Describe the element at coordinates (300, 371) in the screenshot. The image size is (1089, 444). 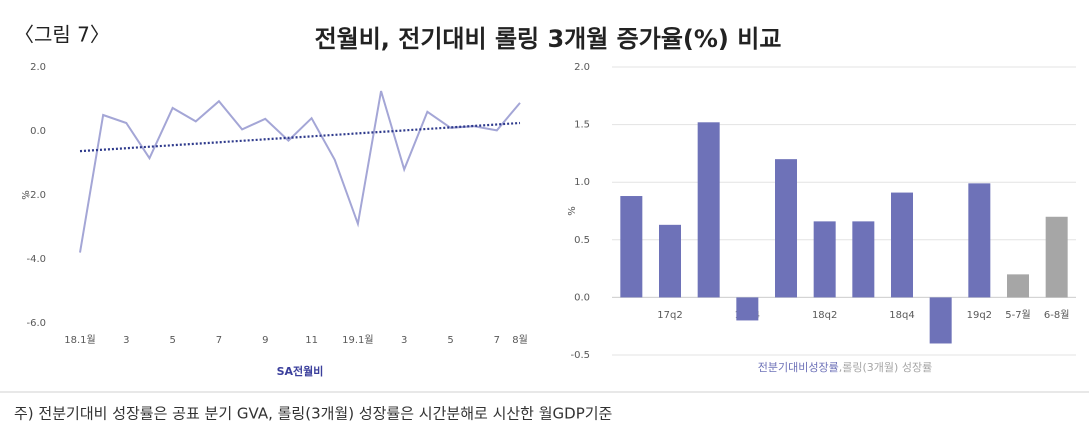
I see `legend-label: SA전월비` at that location.